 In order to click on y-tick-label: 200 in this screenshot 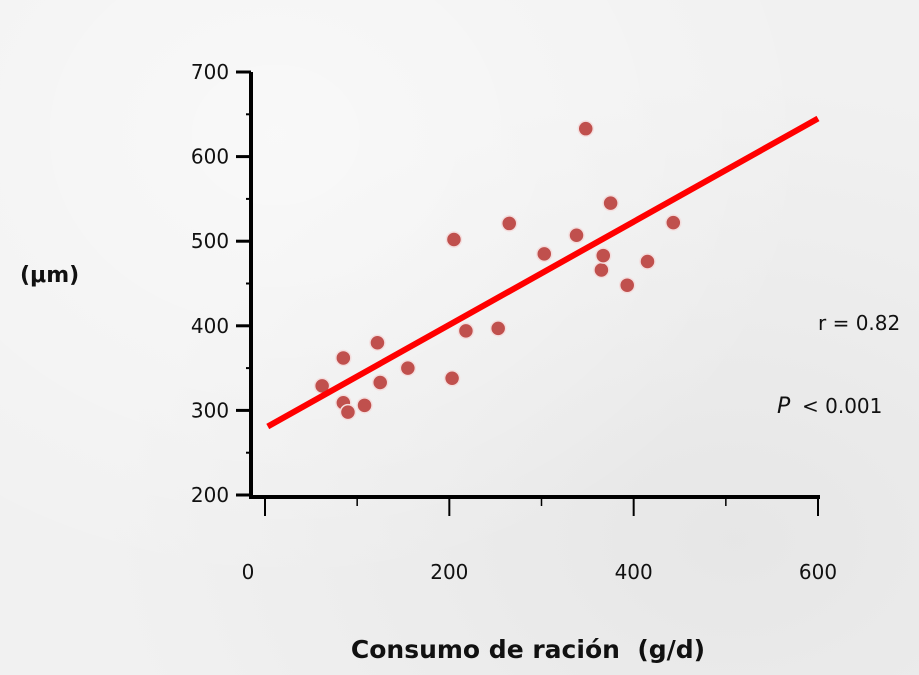, I will do `click(210, 495)`.